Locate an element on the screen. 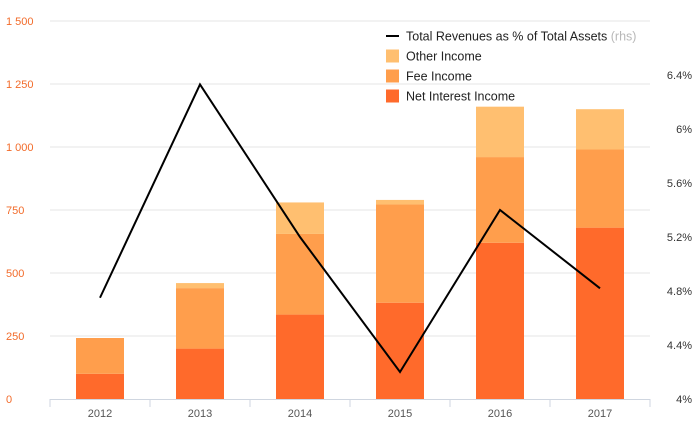 This screenshot has width=700, height=433. y-axis-left: 0 250 500 750 1 000 1 250 1 500 is located at coordinates (20, 211).